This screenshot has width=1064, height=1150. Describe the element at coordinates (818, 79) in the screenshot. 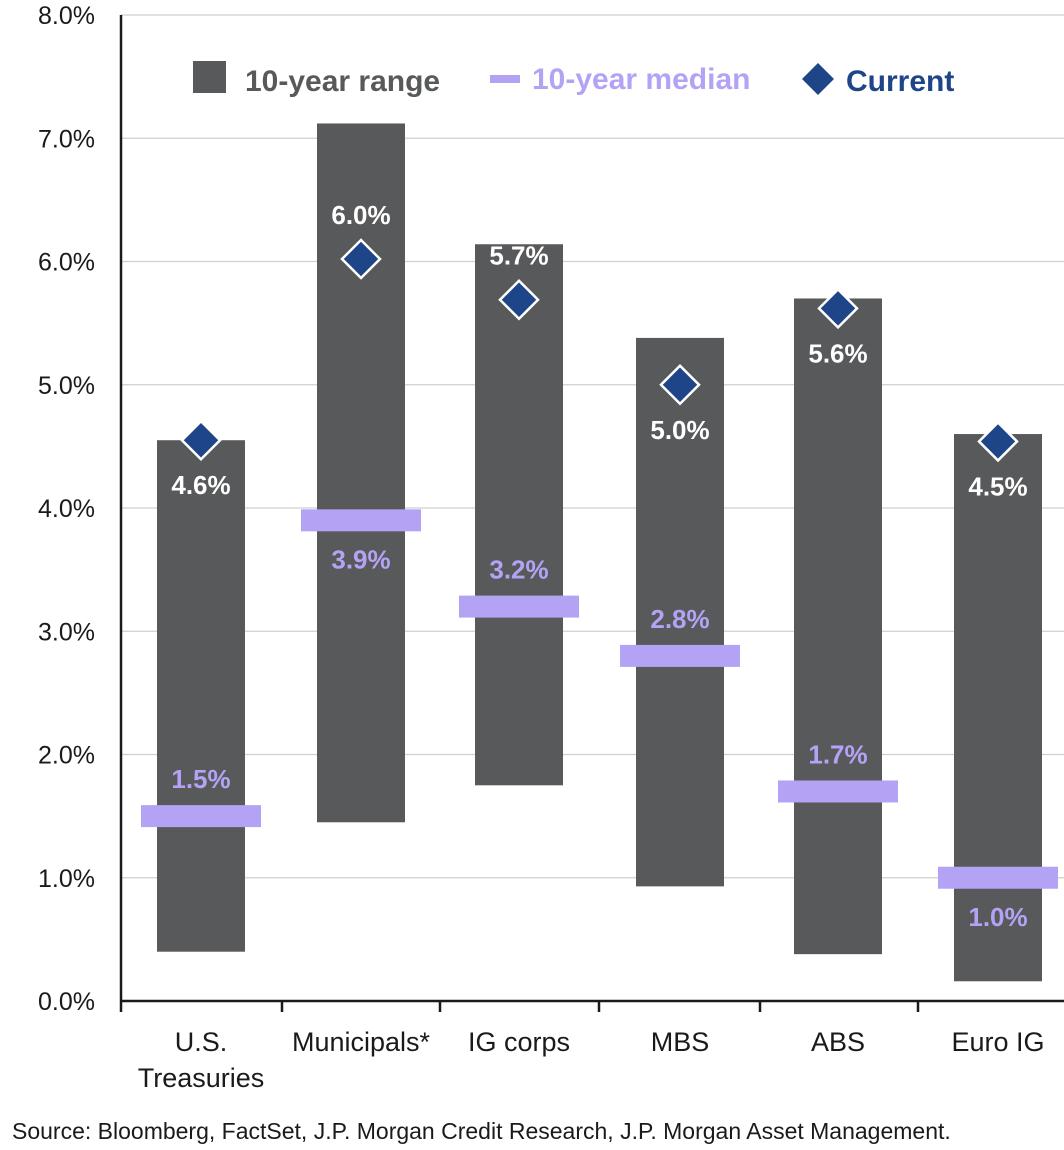

I see `legend-current-swatch` at that location.